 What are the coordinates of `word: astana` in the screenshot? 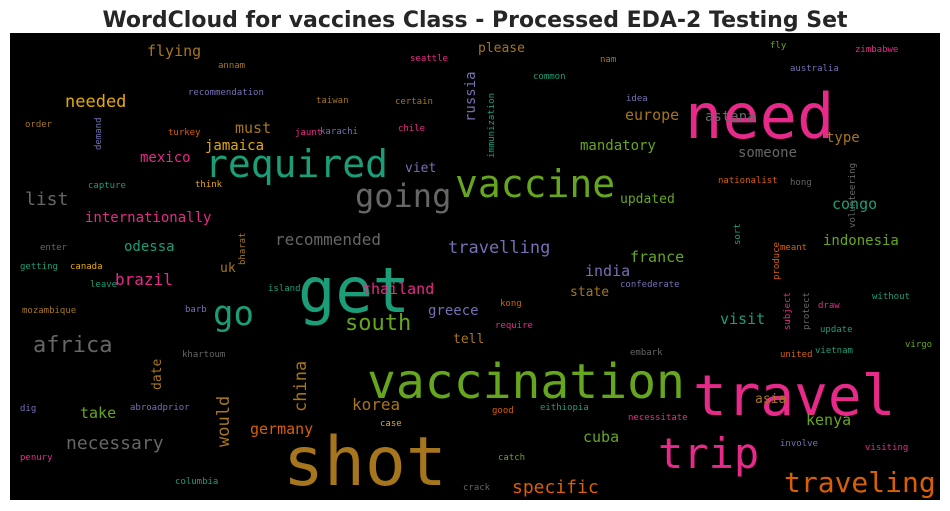 It's located at (730, 117).